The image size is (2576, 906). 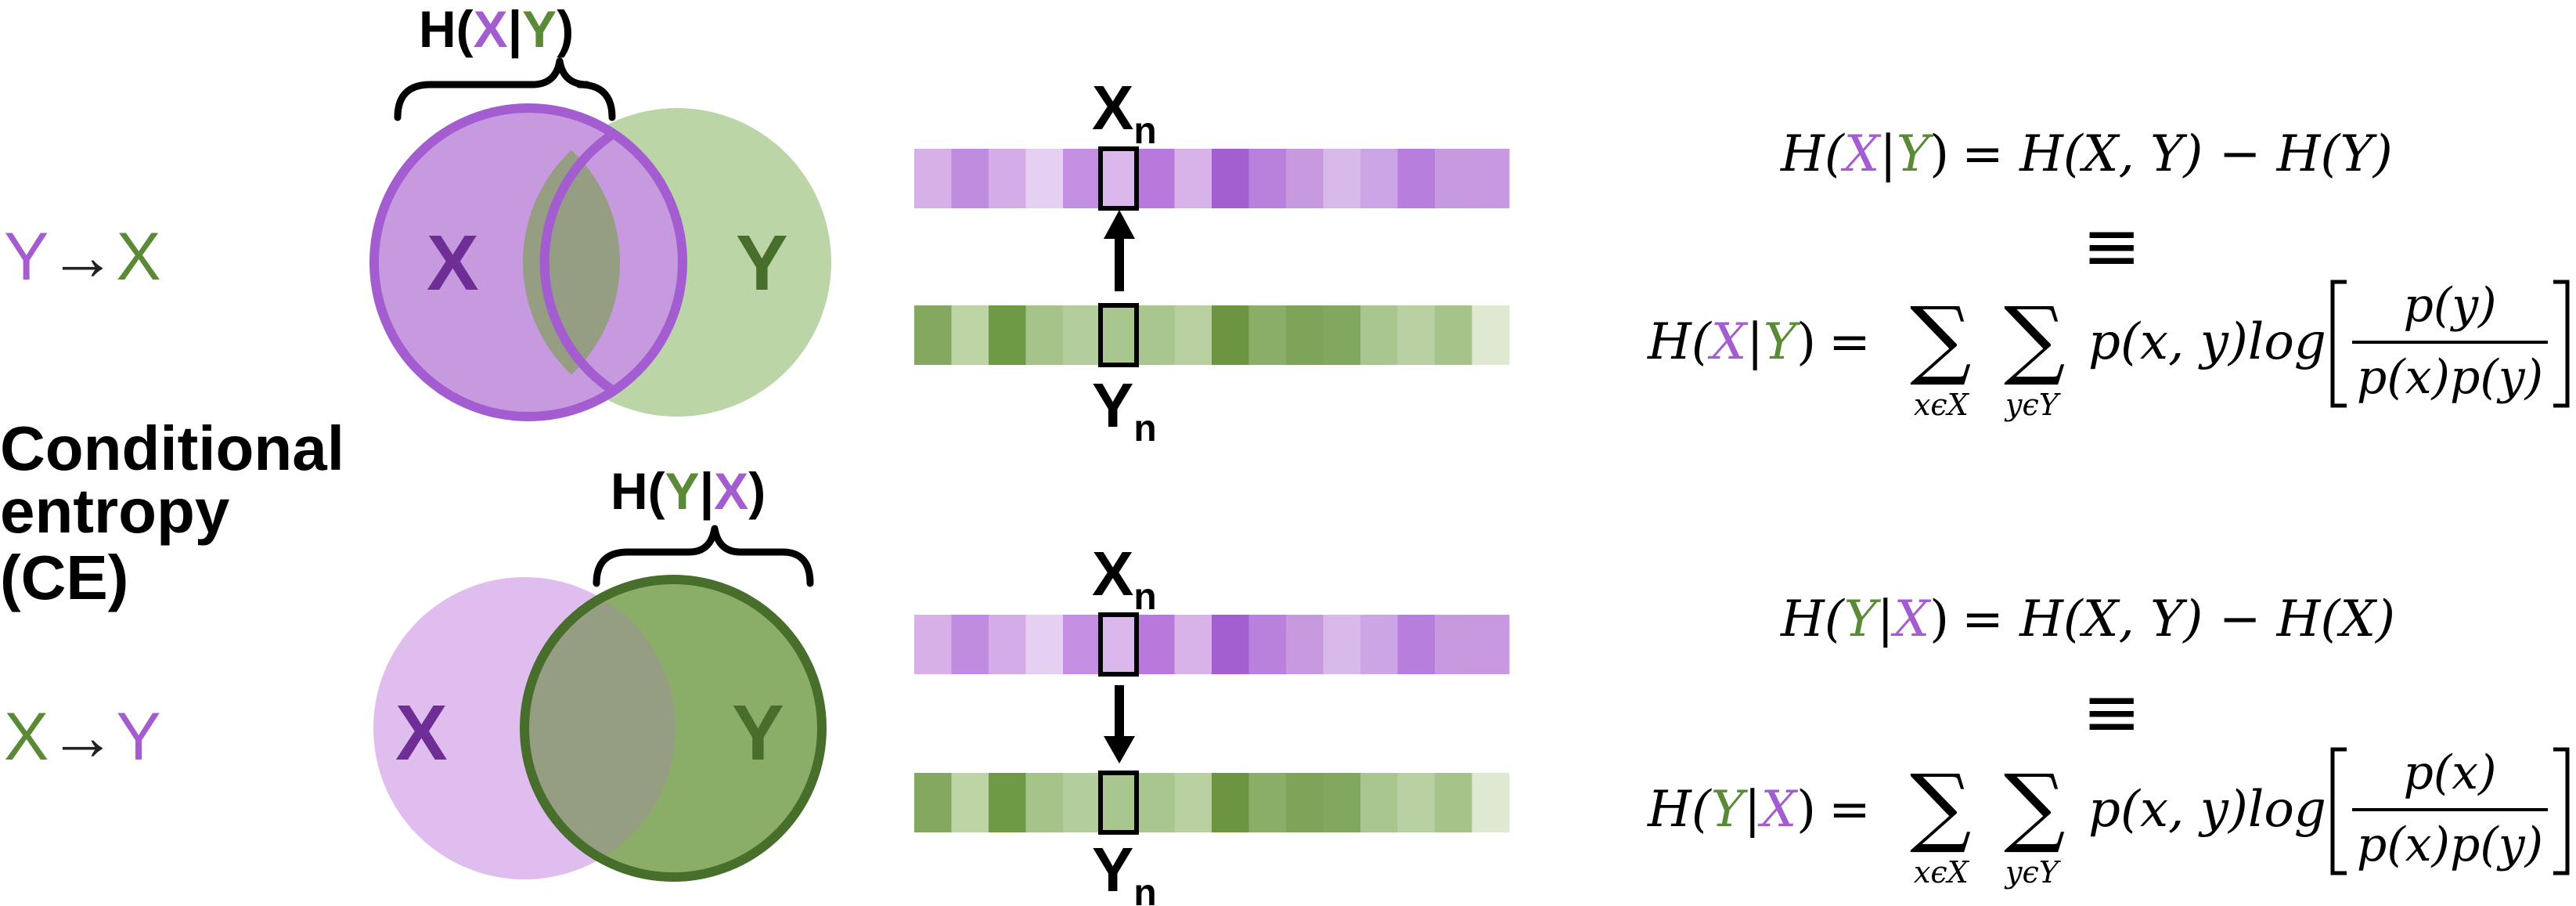 I want to click on title-line-2: entropy, so click(x=115, y=511).